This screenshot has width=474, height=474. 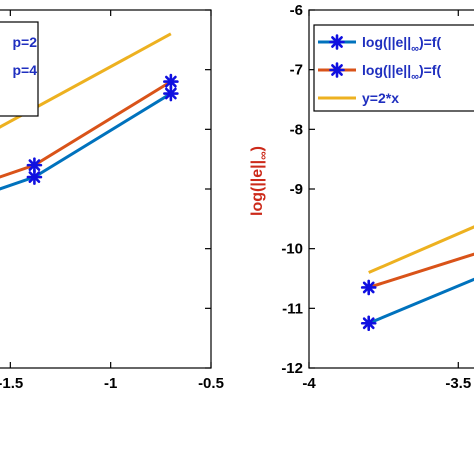 I want to click on left-legend-entry: p=2, so click(x=24, y=42).